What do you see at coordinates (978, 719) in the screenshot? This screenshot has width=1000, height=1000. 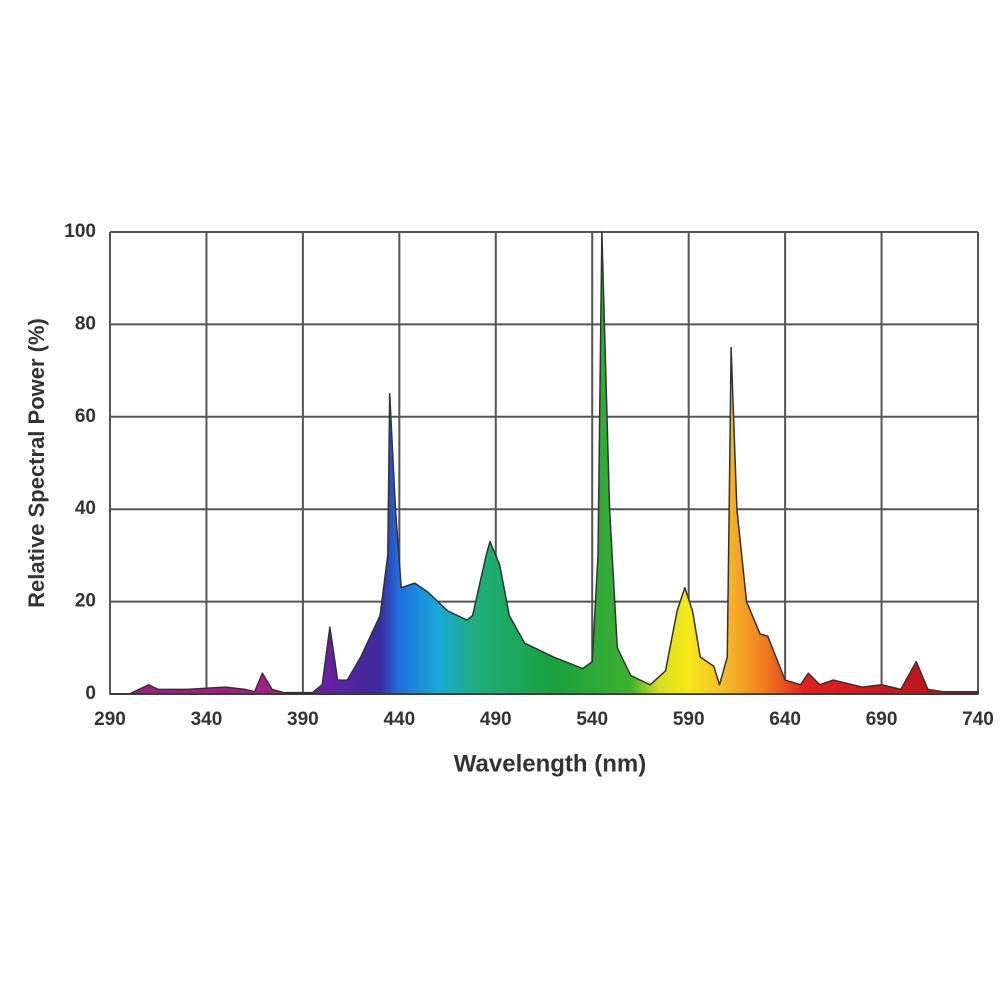 I see `x-tick-label: 740` at bounding box center [978, 719].